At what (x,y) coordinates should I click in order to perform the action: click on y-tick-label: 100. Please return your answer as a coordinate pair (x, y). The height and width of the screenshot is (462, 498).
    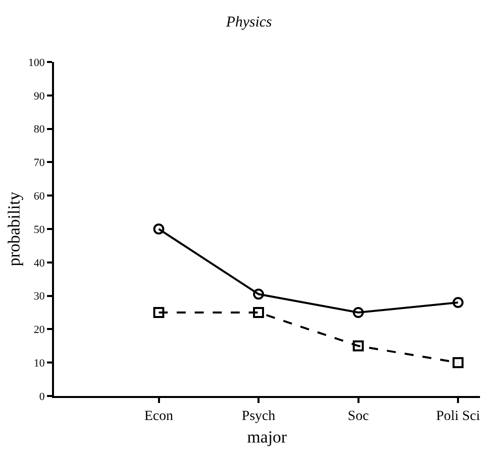
    Looking at the image, I should click on (37, 62).